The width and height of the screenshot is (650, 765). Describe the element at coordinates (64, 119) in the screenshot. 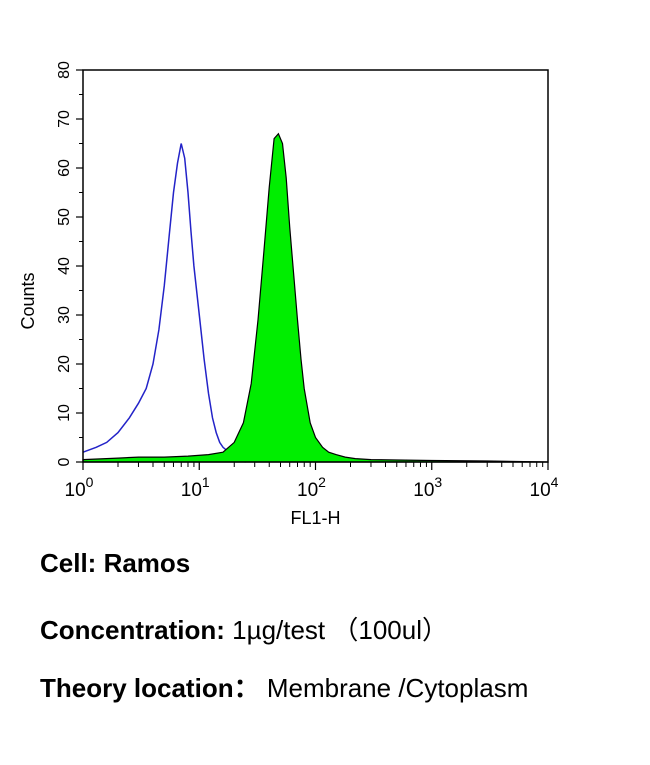

I see `y-tick-label: 70` at that location.